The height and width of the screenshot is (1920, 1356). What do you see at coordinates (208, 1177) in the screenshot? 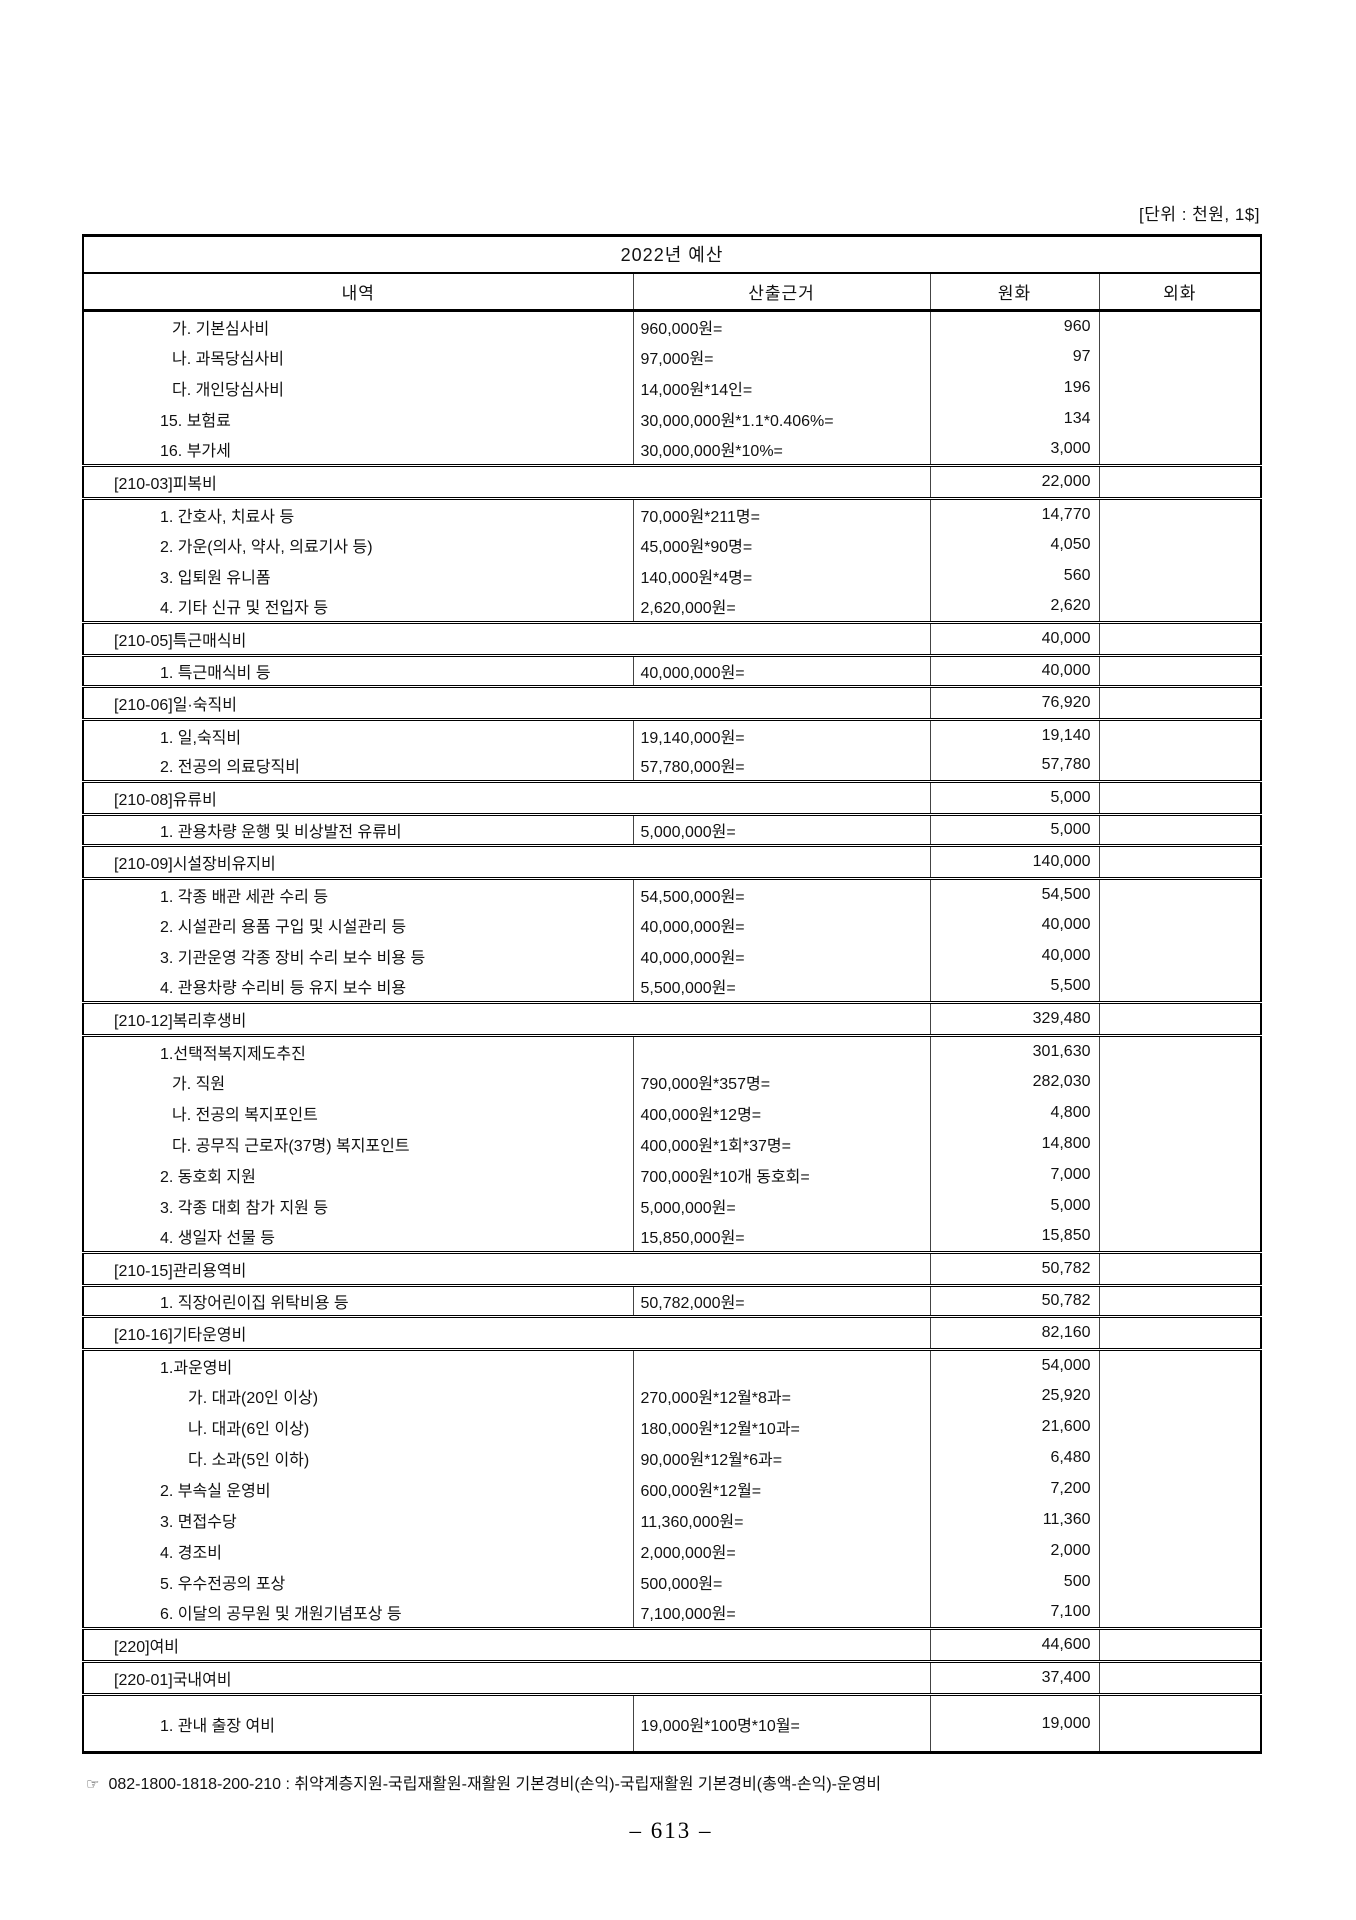
I see `item-name-cell: 2. 동호회 지원` at bounding box center [208, 1177].